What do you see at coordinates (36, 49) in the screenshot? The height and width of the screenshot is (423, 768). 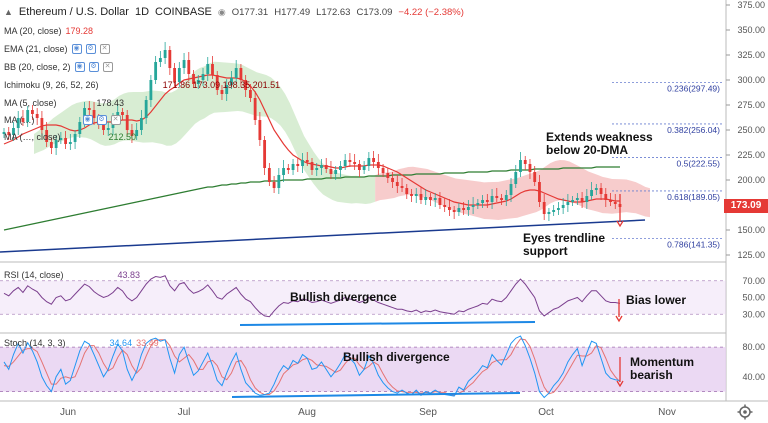 I see `indicator-name: EMA (21, close)` at bounding box center [36, 49].